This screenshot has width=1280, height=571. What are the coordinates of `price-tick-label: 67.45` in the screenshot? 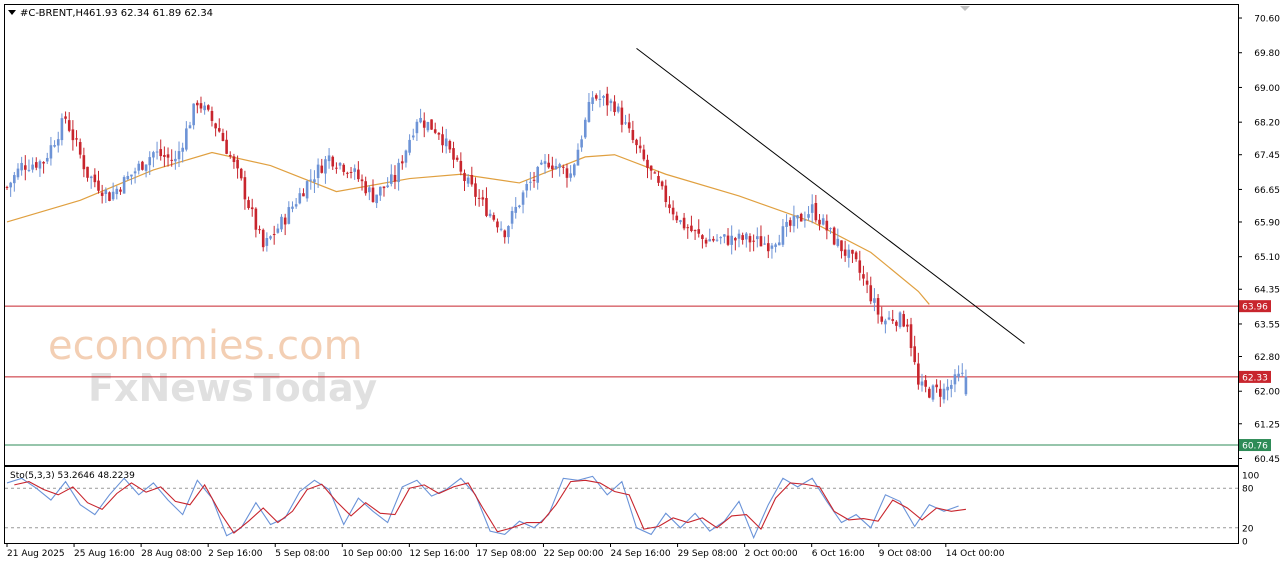 It's located at (1267, 156).